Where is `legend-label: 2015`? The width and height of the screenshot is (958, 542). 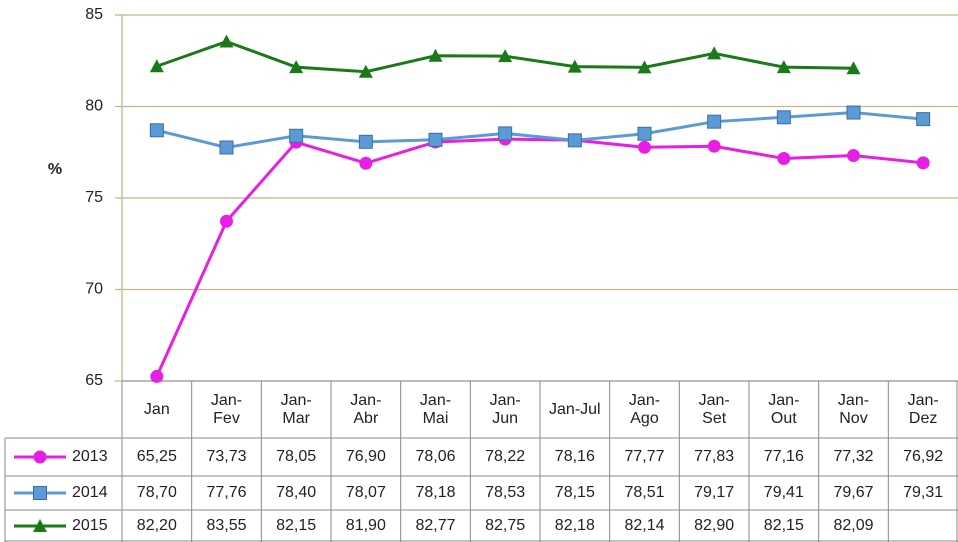
legend-label: 2015 is located at coordinates (90, 525).